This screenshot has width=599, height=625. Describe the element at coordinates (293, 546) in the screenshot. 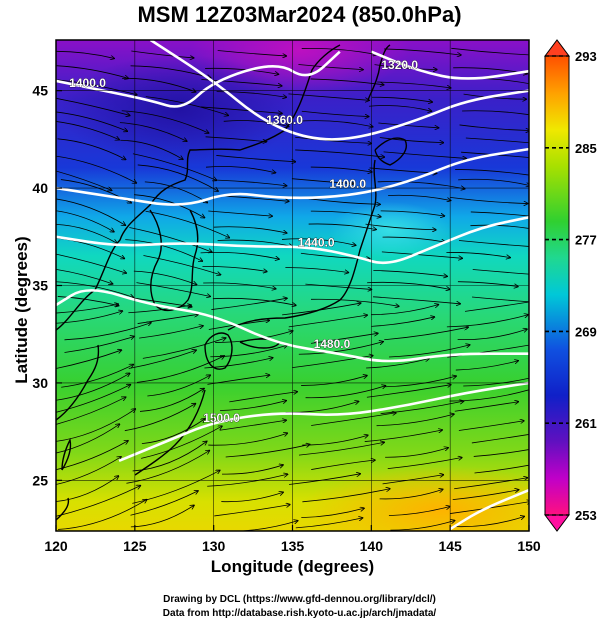

I see `x-tick-label: 135` at that location.